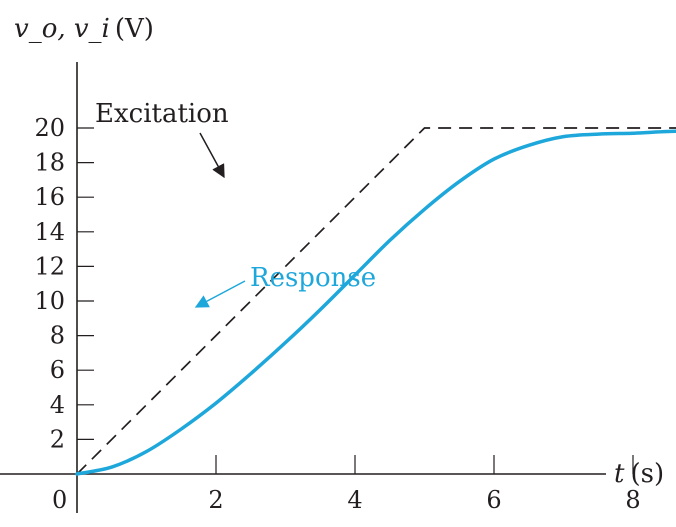  I want to click on response-arrow, so click(220, 294).